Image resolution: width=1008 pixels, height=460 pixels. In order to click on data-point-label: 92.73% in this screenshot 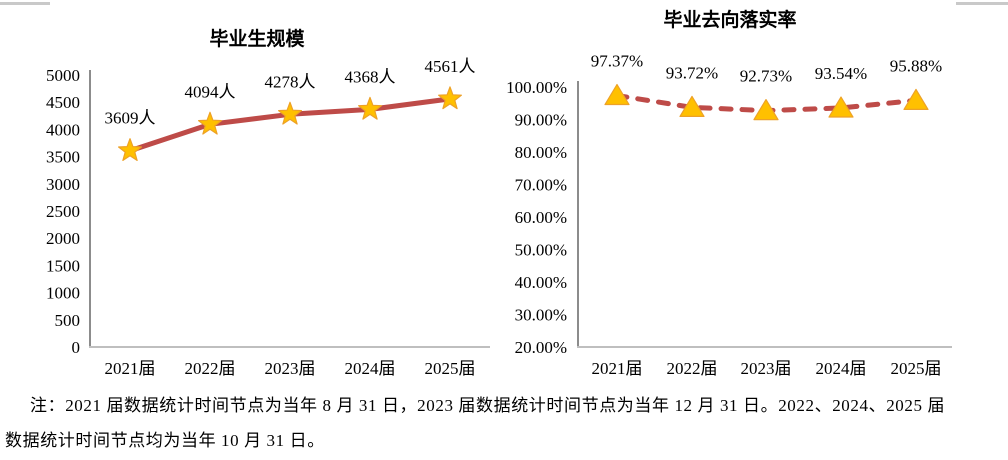, I will do `click(766, 76)`.